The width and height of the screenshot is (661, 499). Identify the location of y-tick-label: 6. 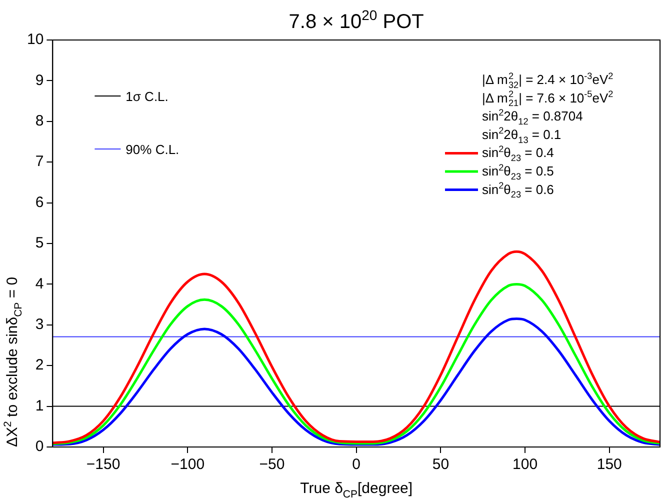
(39, 202).